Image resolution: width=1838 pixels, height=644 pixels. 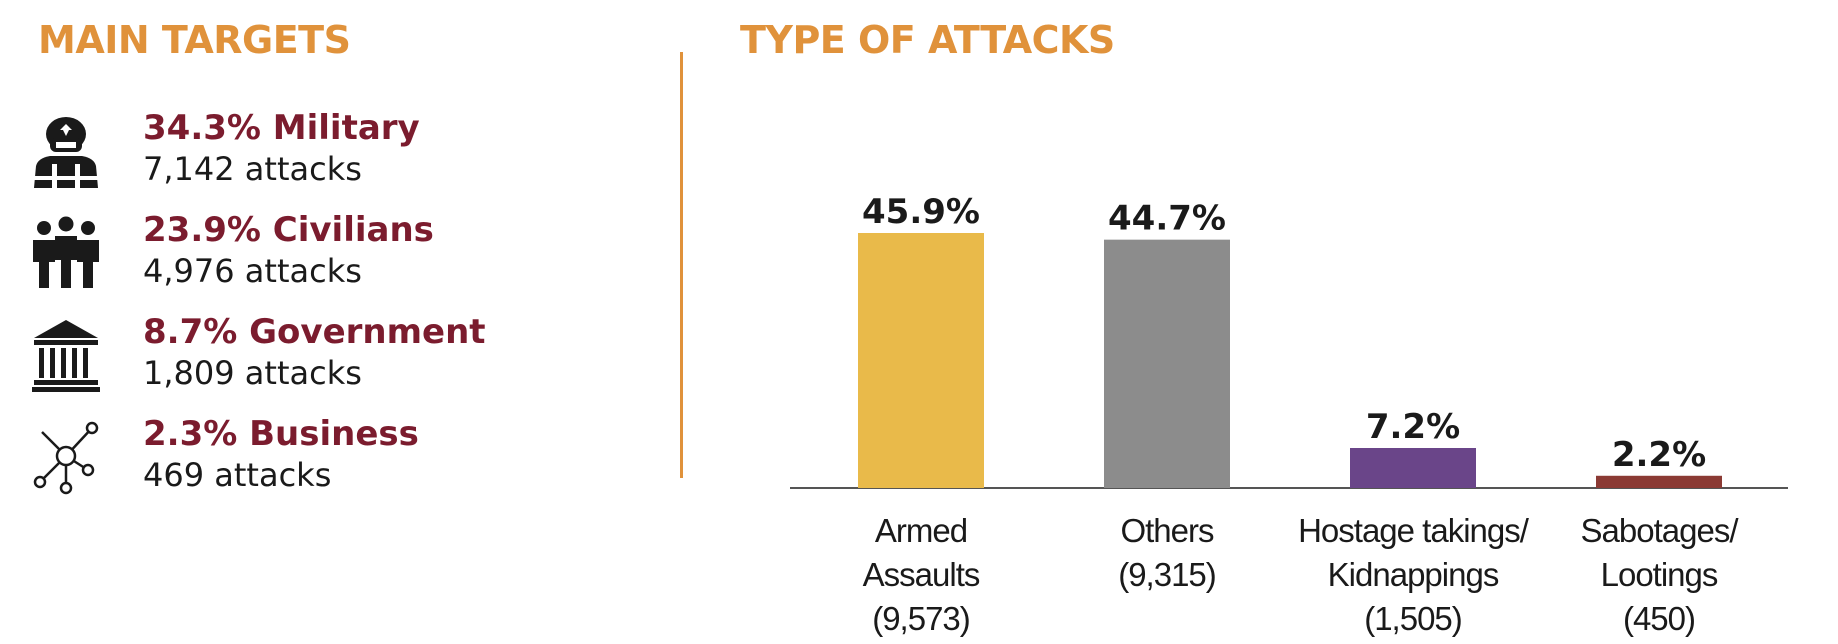 What do you see at coordinates (921, 212) in the screenshot?
I see `bar-value-label: 45.9%` at bounding box center [921, 212].